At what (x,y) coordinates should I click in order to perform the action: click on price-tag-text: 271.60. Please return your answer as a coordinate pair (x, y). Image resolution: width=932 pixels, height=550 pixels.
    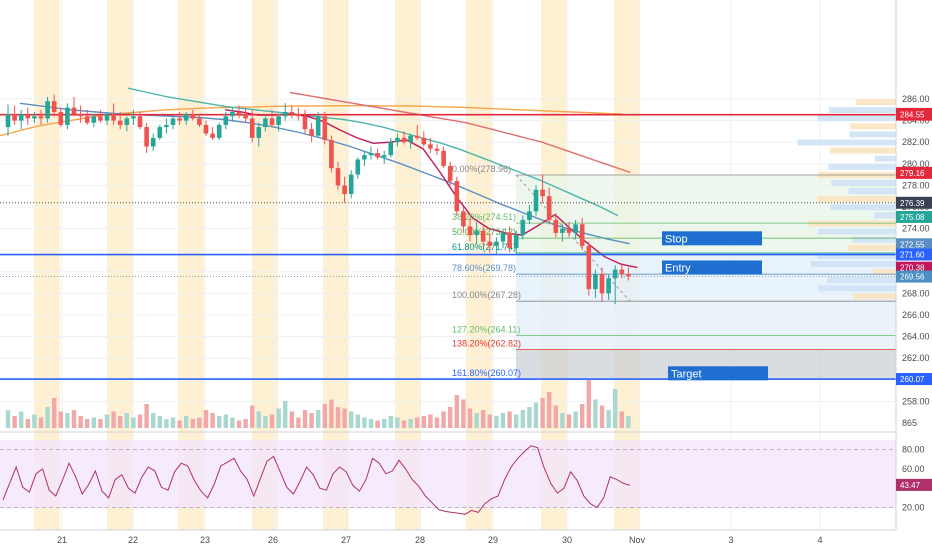
    Looking at the image, I should click on (912, 255).